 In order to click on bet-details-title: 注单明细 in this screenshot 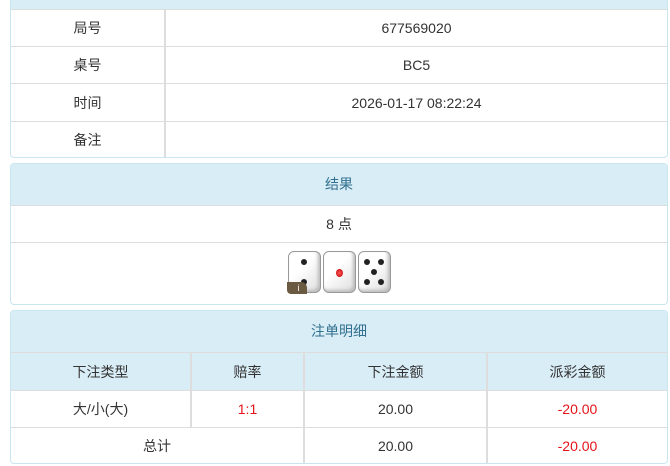, I will do `click(339, 331)`.